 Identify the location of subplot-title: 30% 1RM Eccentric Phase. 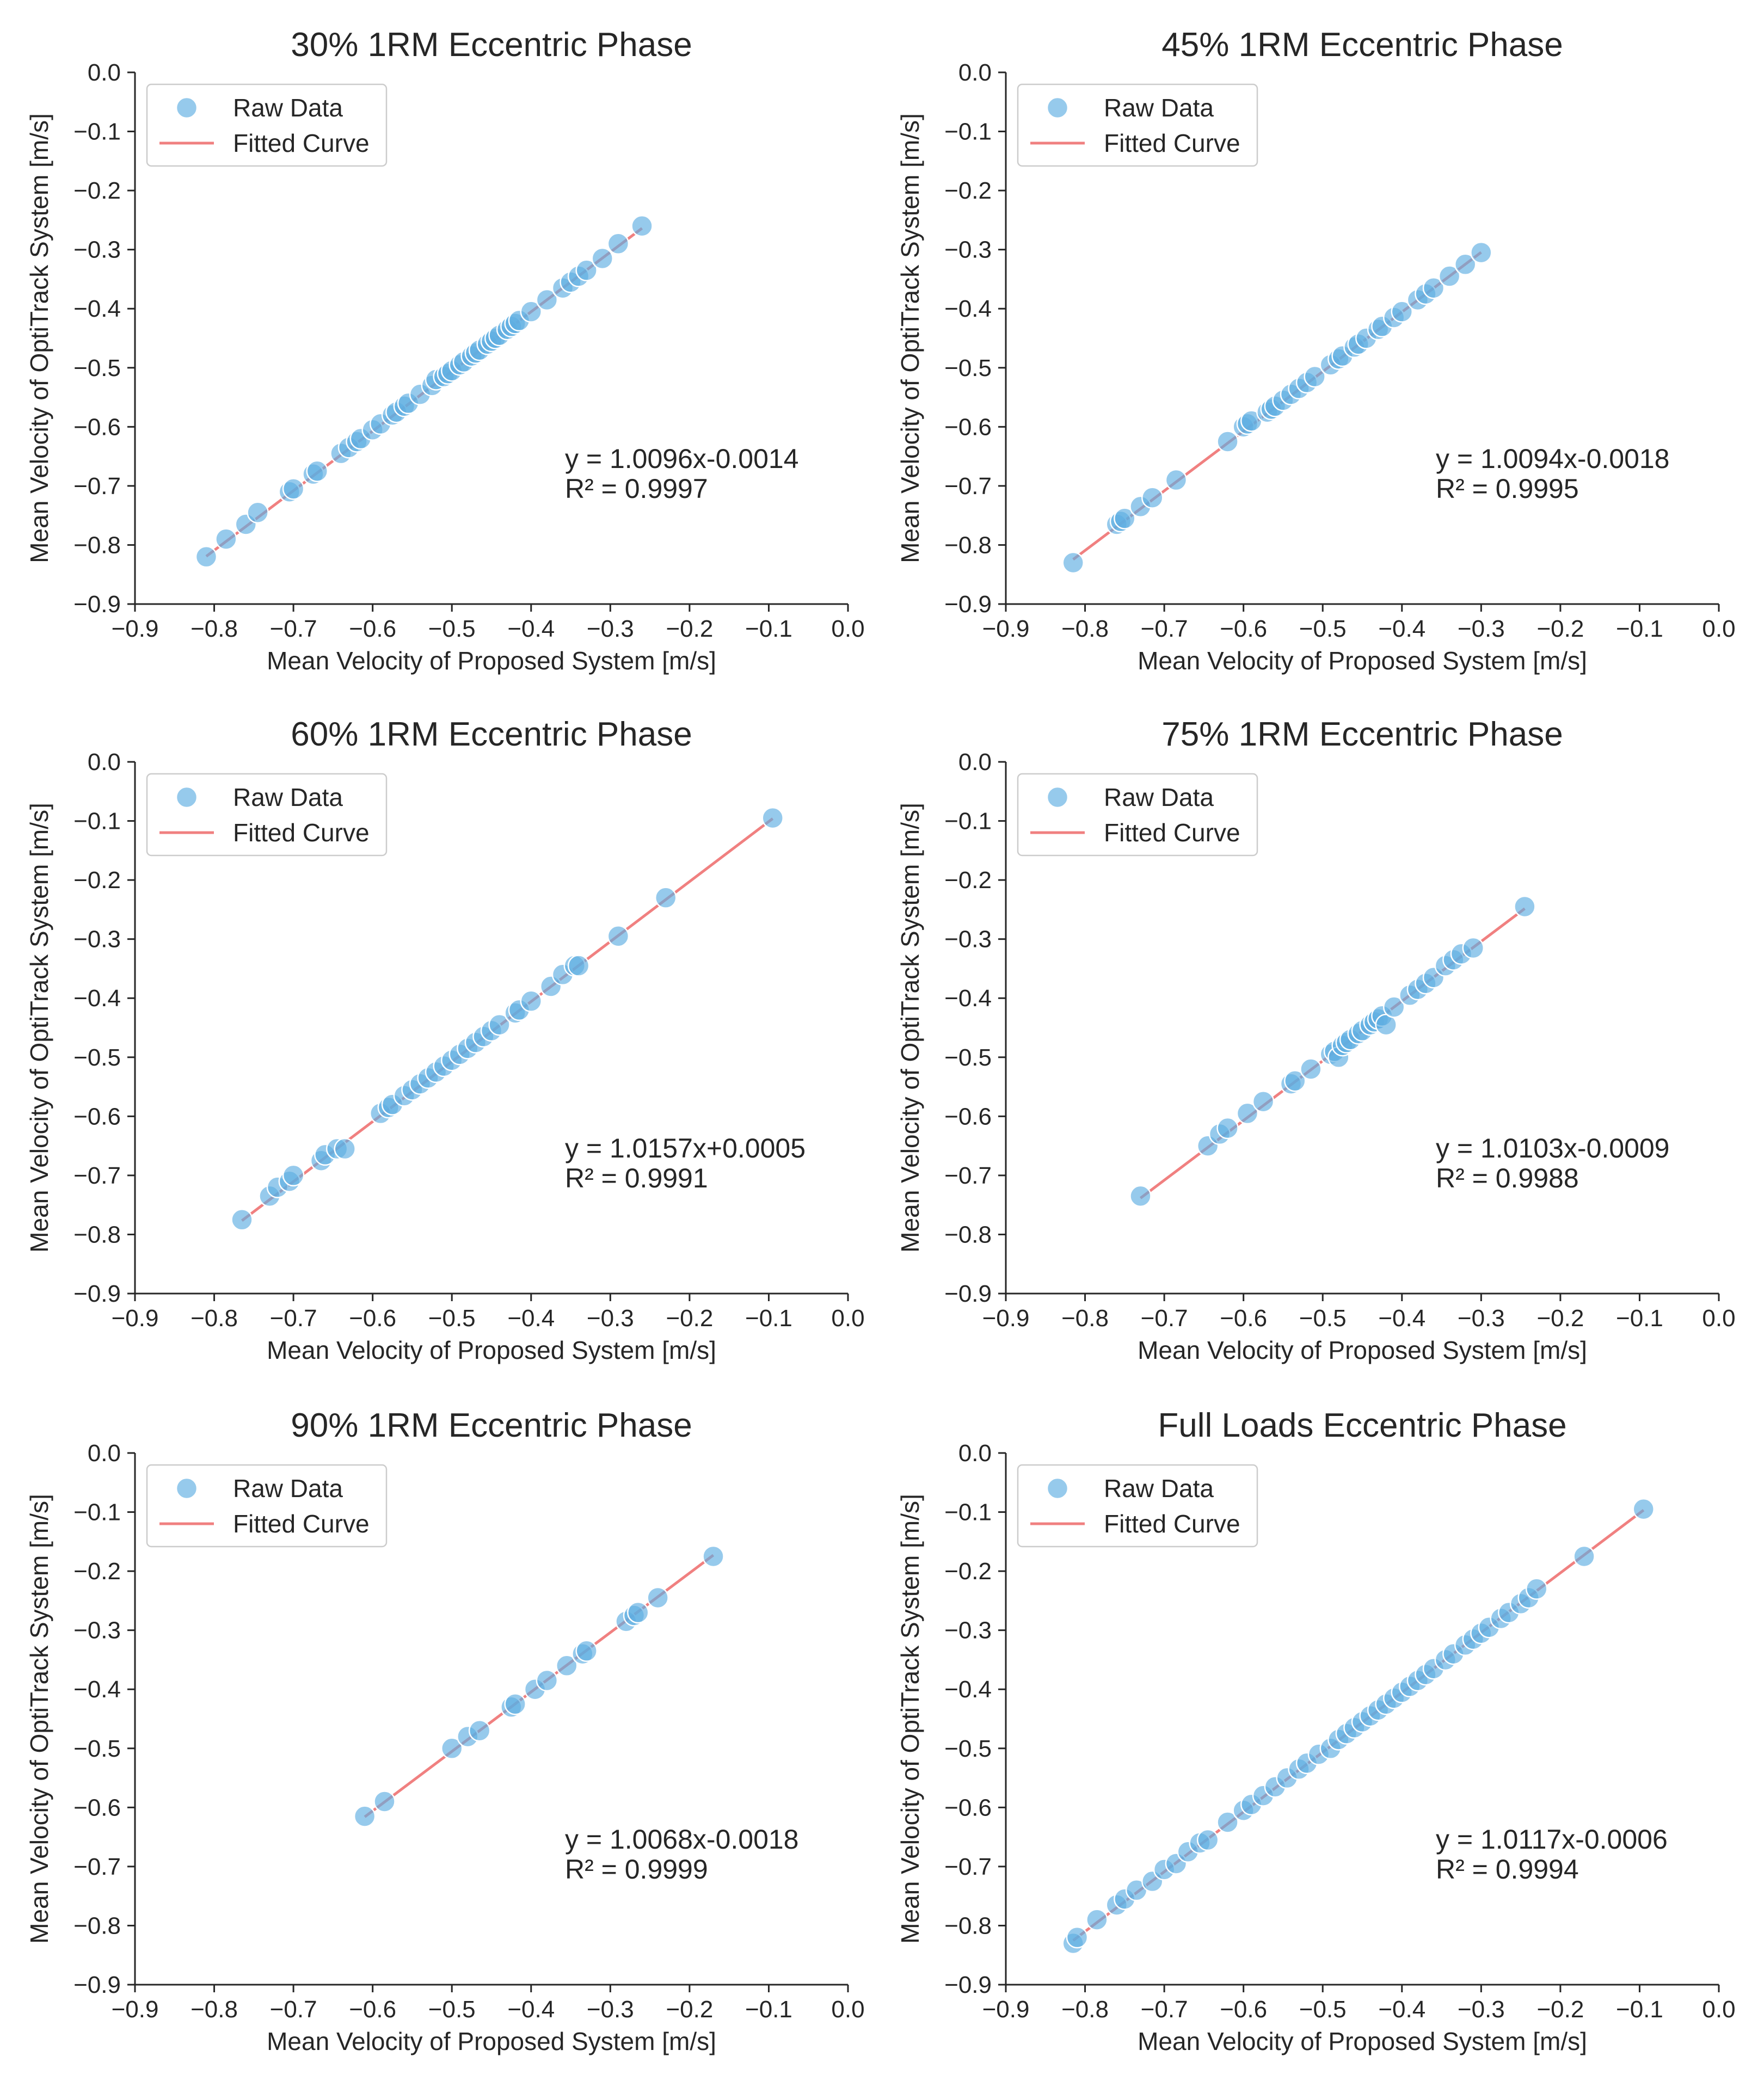
(491, 45).